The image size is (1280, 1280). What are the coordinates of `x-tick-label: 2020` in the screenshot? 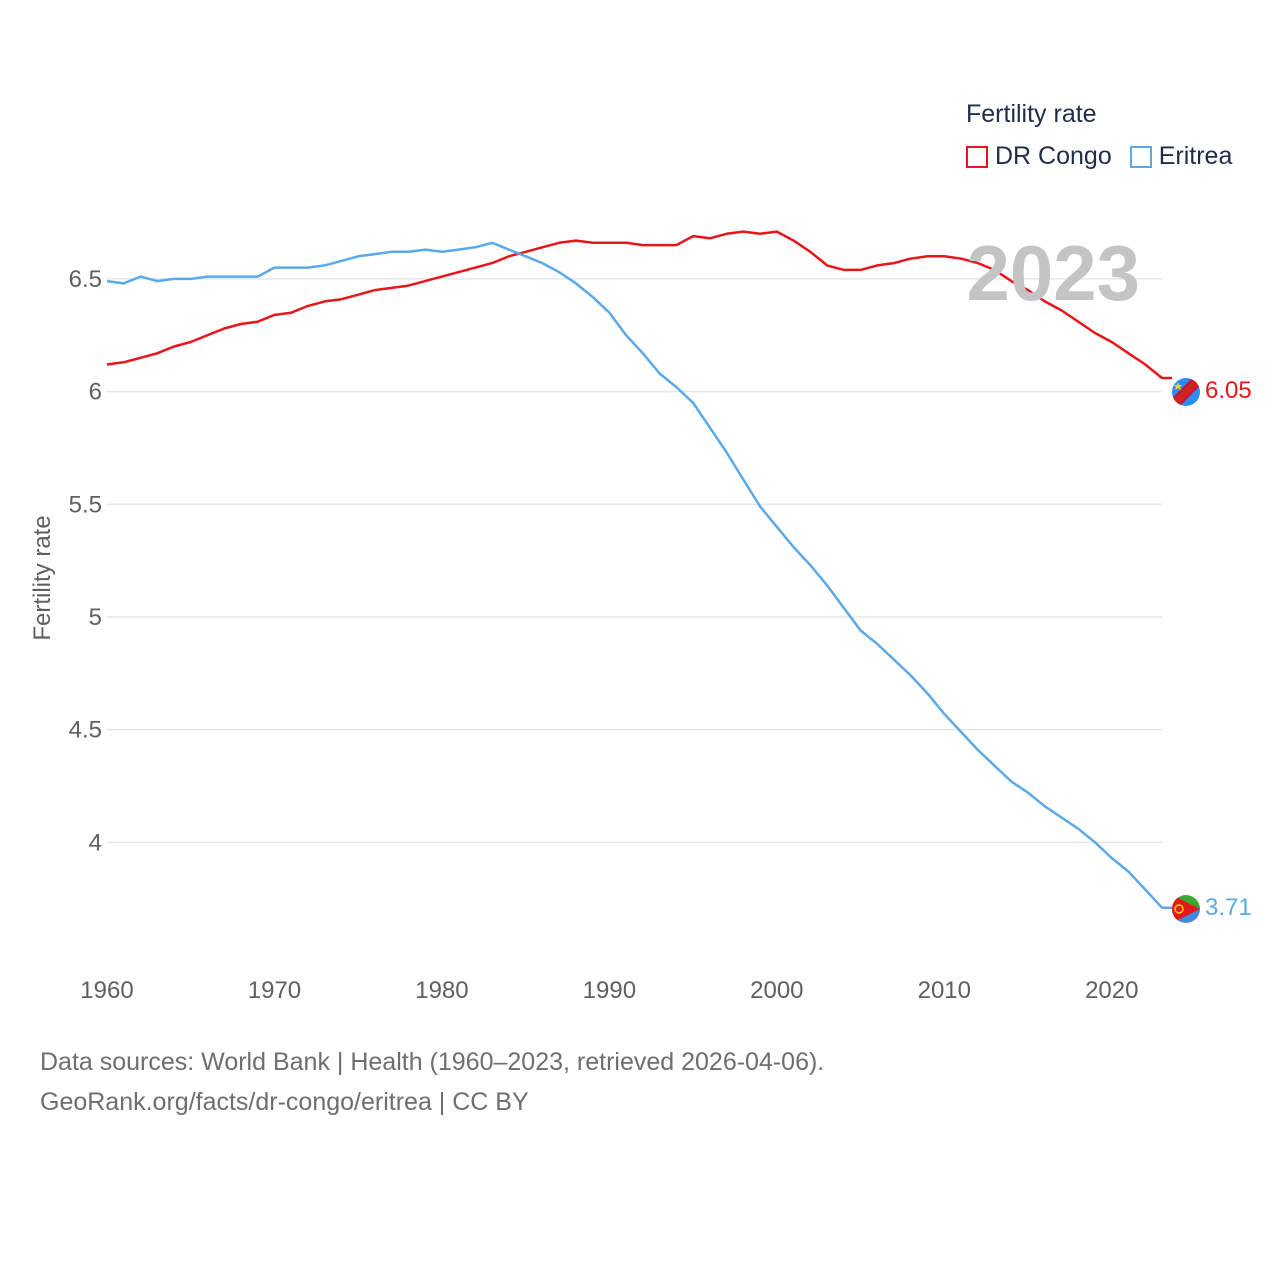 It's located at (1111, 990).